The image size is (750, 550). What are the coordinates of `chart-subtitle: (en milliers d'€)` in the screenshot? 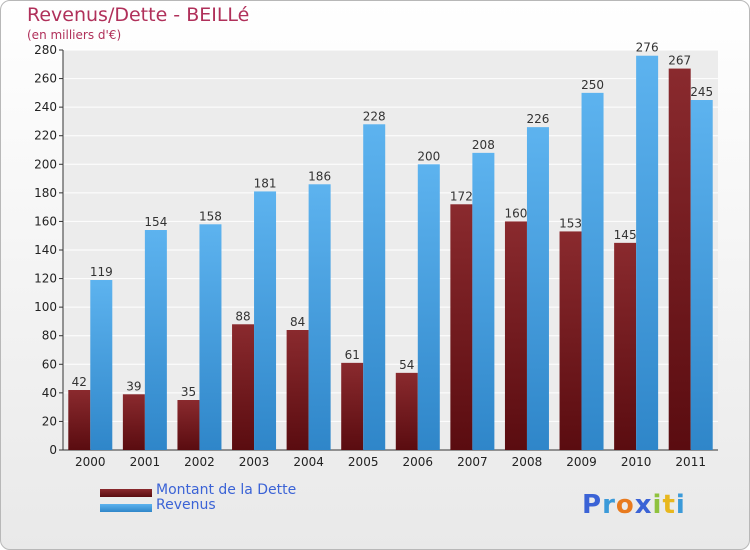 It's located at (74, 35).